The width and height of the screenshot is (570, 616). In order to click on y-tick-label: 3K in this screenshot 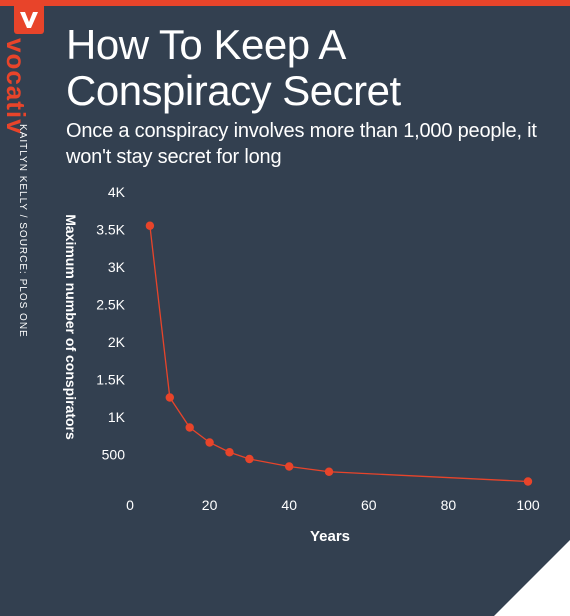, I will do `click(117, 267)`.